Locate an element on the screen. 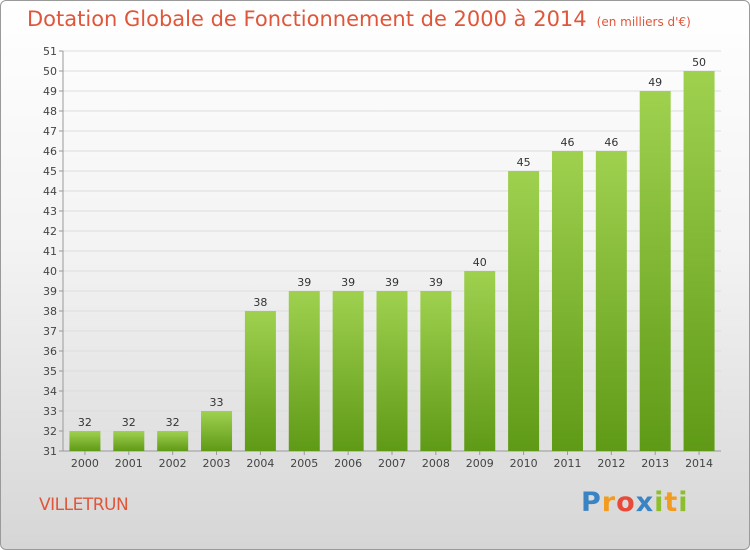  x-tick-label: 2007 is located at coordinates (392, 463).